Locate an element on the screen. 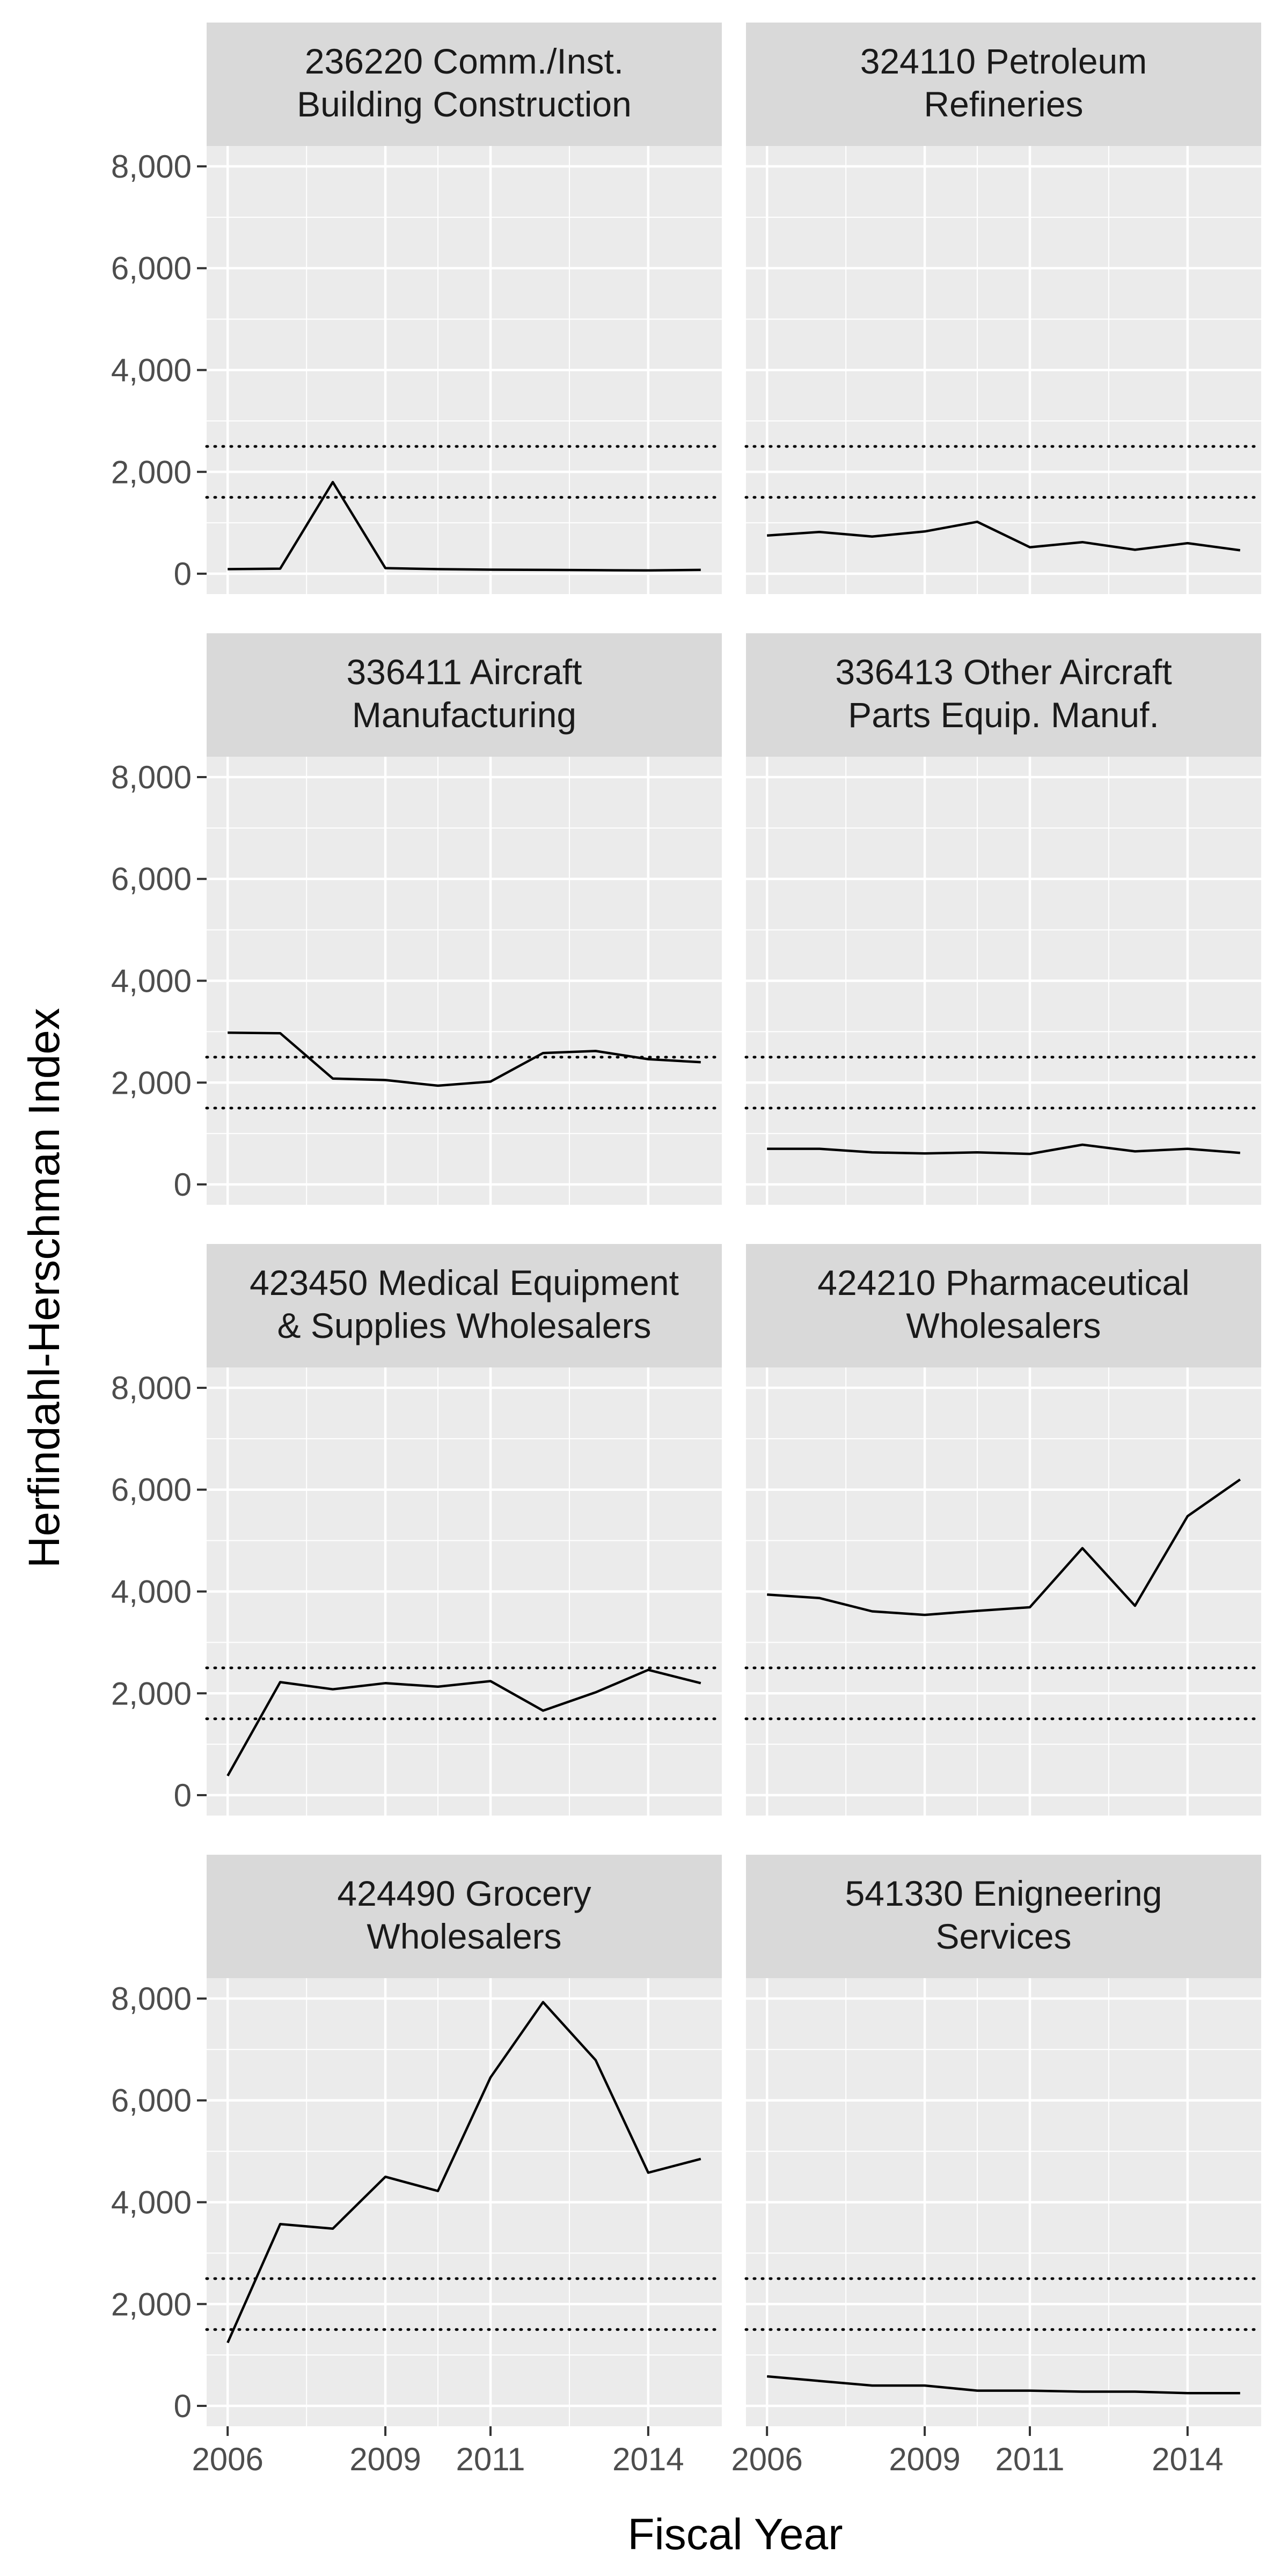  panel-title-line: 236220 Comm./Inst. is located at coordinates (464, 61).